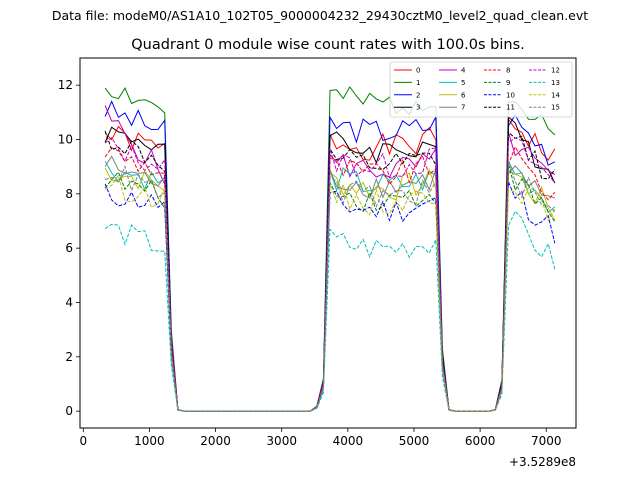 This screenshot has width=640, height=480. Describe the element at coordinates (69, 357) in the screenshot. I see `y-tick-label: 2` at that location.